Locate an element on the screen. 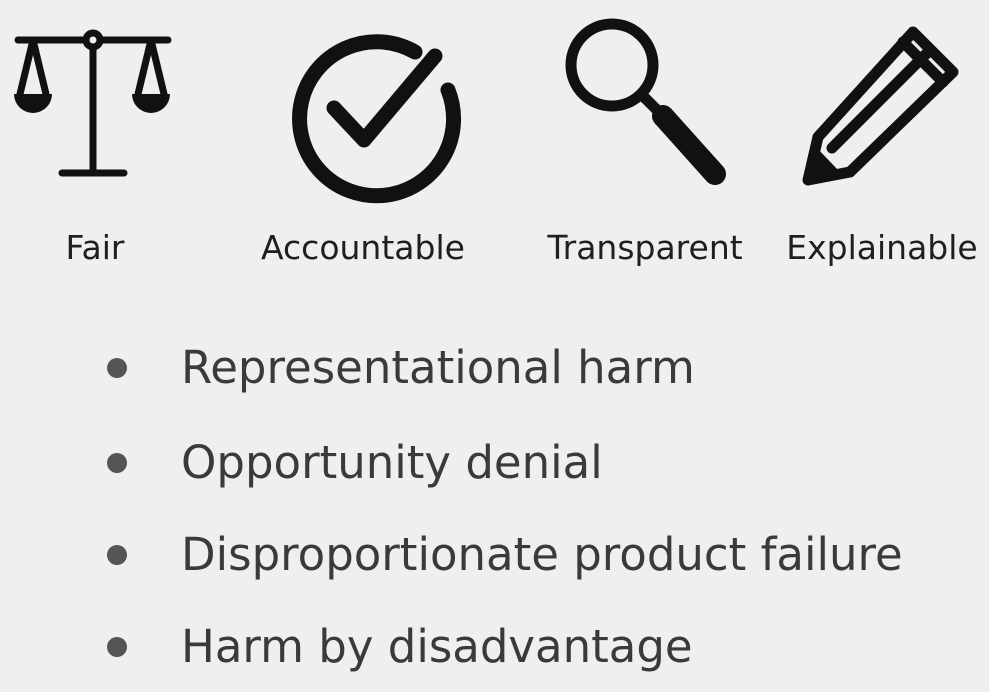 The image size is (989, 692). list-item: Representational harm is located at coordinates (494, 368).